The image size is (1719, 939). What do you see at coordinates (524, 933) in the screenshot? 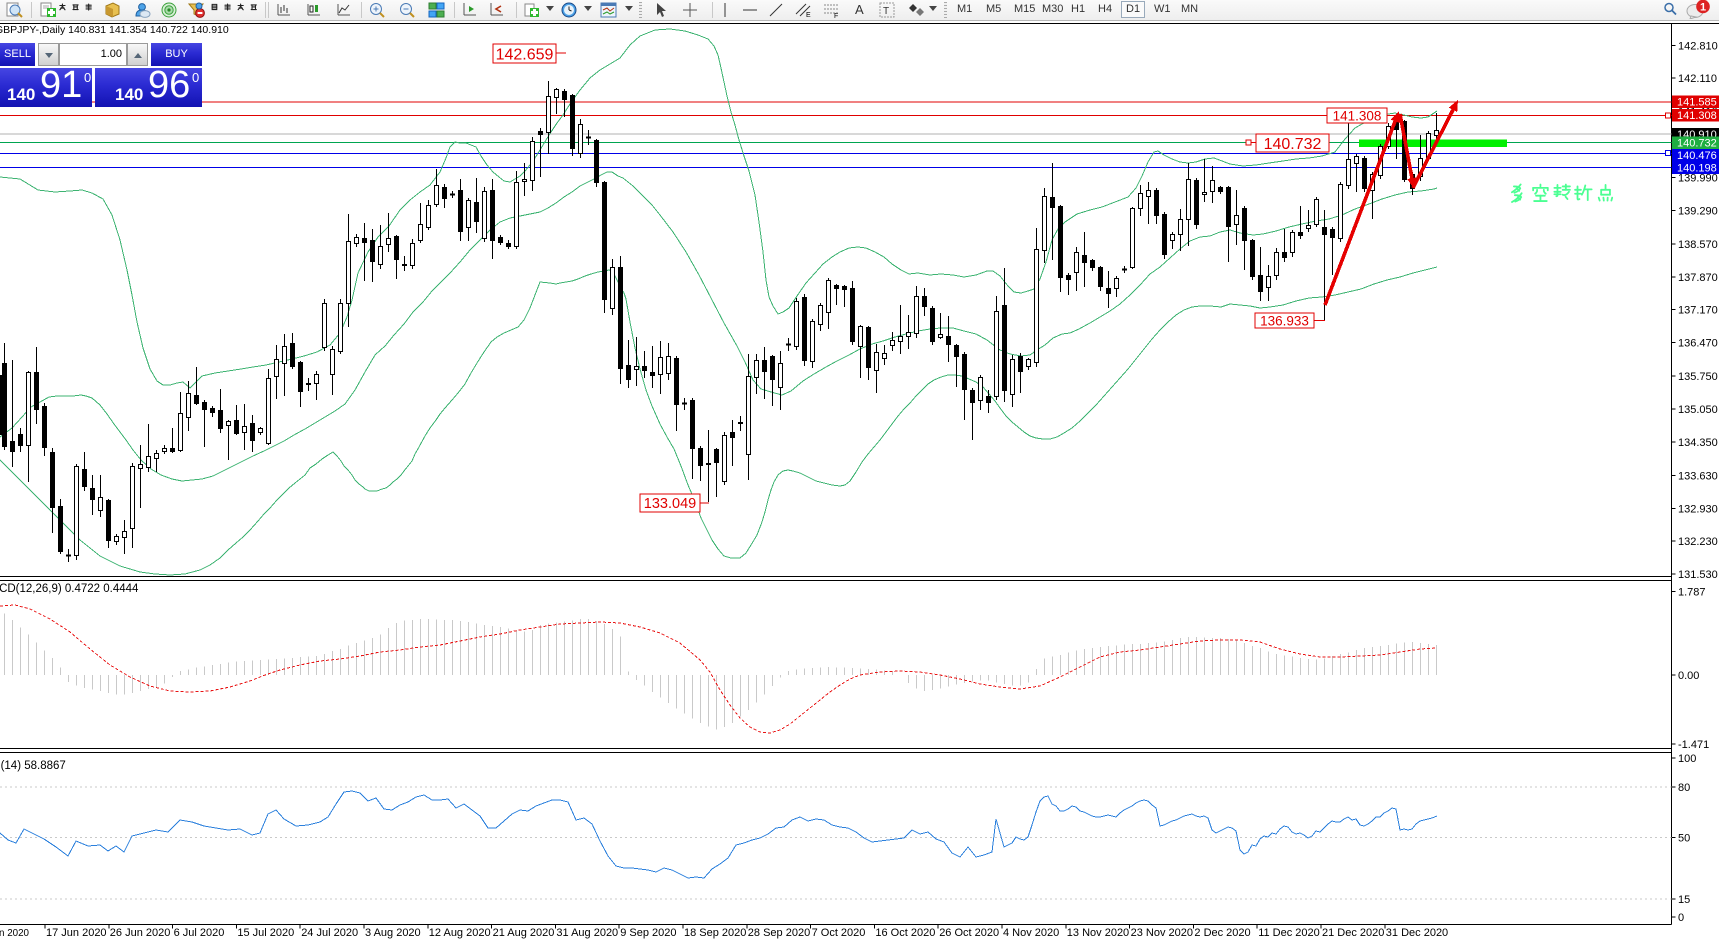
I see `svg-text: 21 Aug 2020` at bounding box center [524, 933].